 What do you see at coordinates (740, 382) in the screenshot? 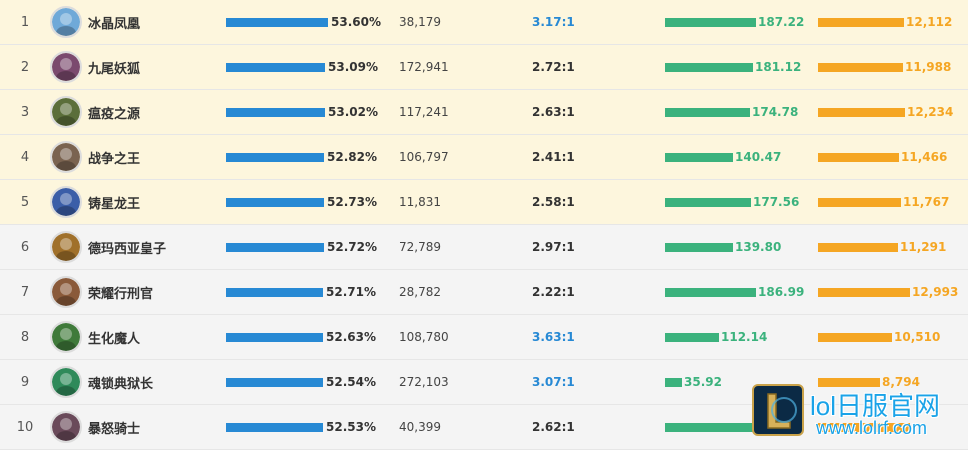
I see `gold-cell: 35.92` at bounding box center [740, 382].